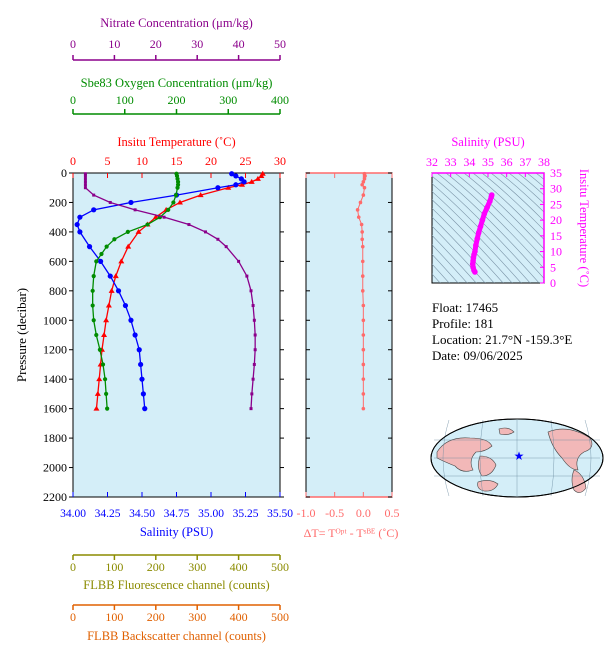  What do you see at coordinates (280, 617) in the screenshot?
I see `backscatter-tick-label: 500` at bounding box center [280, 617].